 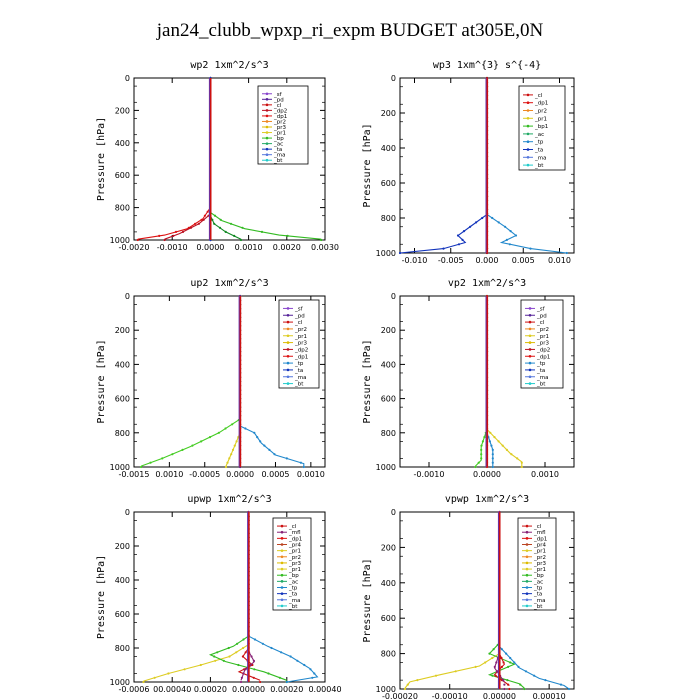 What do you see at coordinates (122, 399) in the screenshot?
I see `y-tick-label: 600` at bounding box center [122, 399].